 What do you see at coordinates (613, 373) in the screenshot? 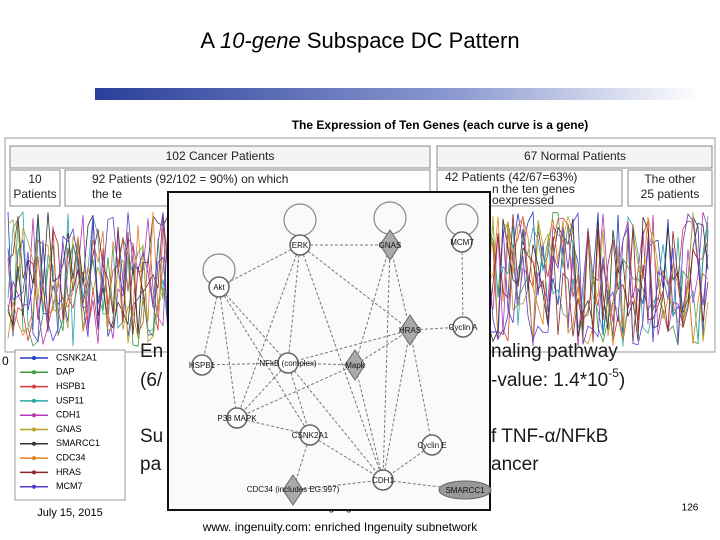
I see `superscript: -5` at bounding box center [613, 373].